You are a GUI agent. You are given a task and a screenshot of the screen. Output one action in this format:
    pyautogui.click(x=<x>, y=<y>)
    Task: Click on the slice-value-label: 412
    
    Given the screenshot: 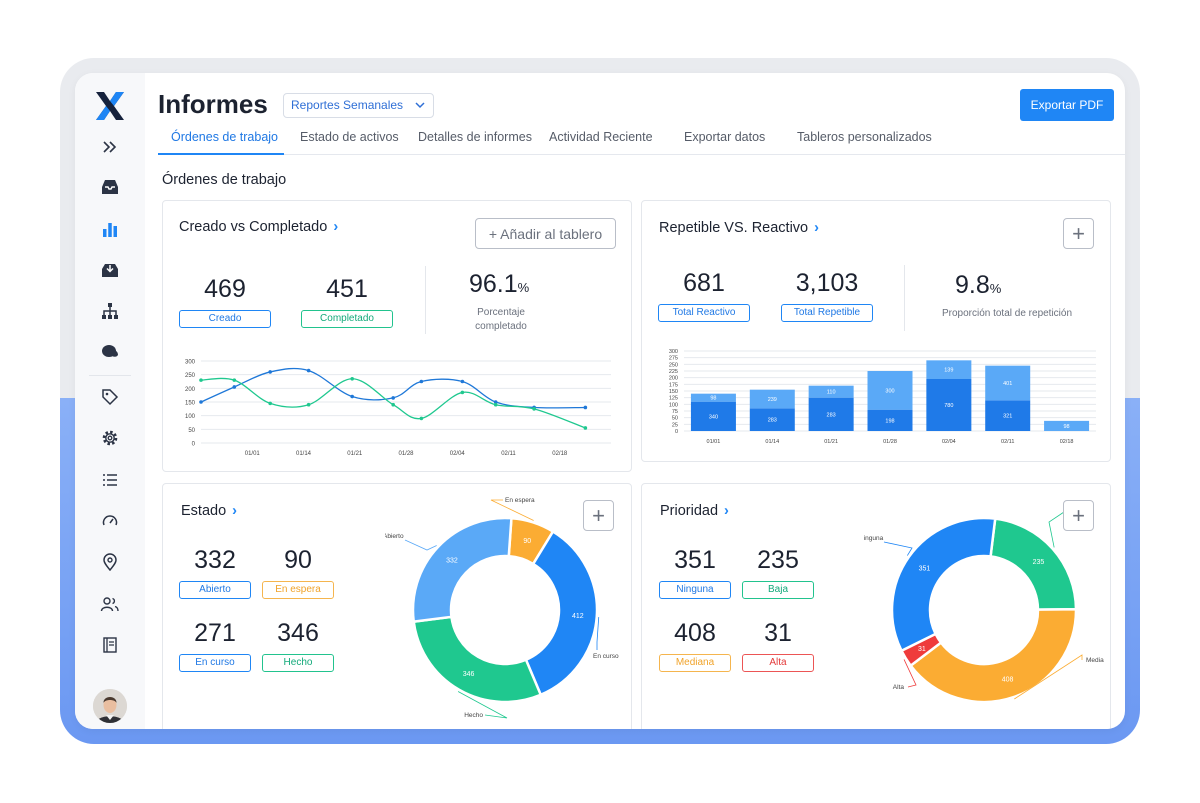 What is the action you would take?
    pyautogui.click(x=578, y=616)
    